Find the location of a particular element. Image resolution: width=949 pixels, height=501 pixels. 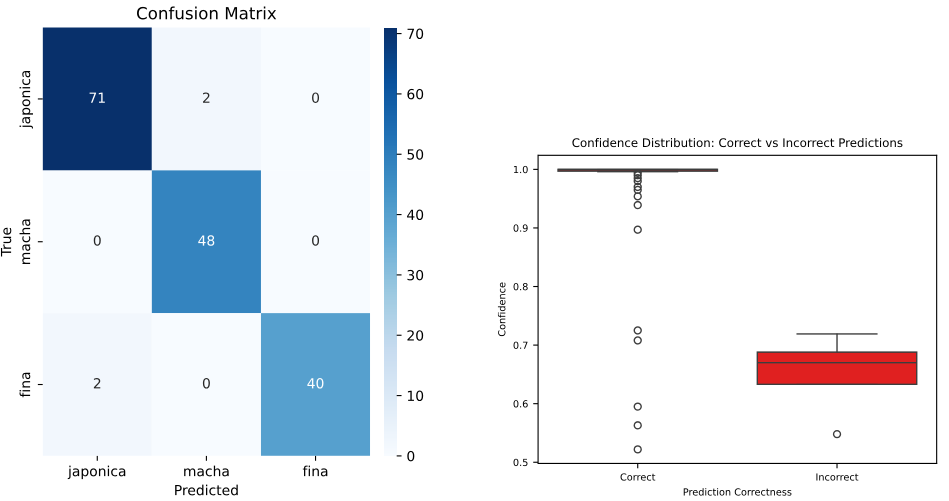

color-bar-label: 40 is located at coordinates (415, 215).